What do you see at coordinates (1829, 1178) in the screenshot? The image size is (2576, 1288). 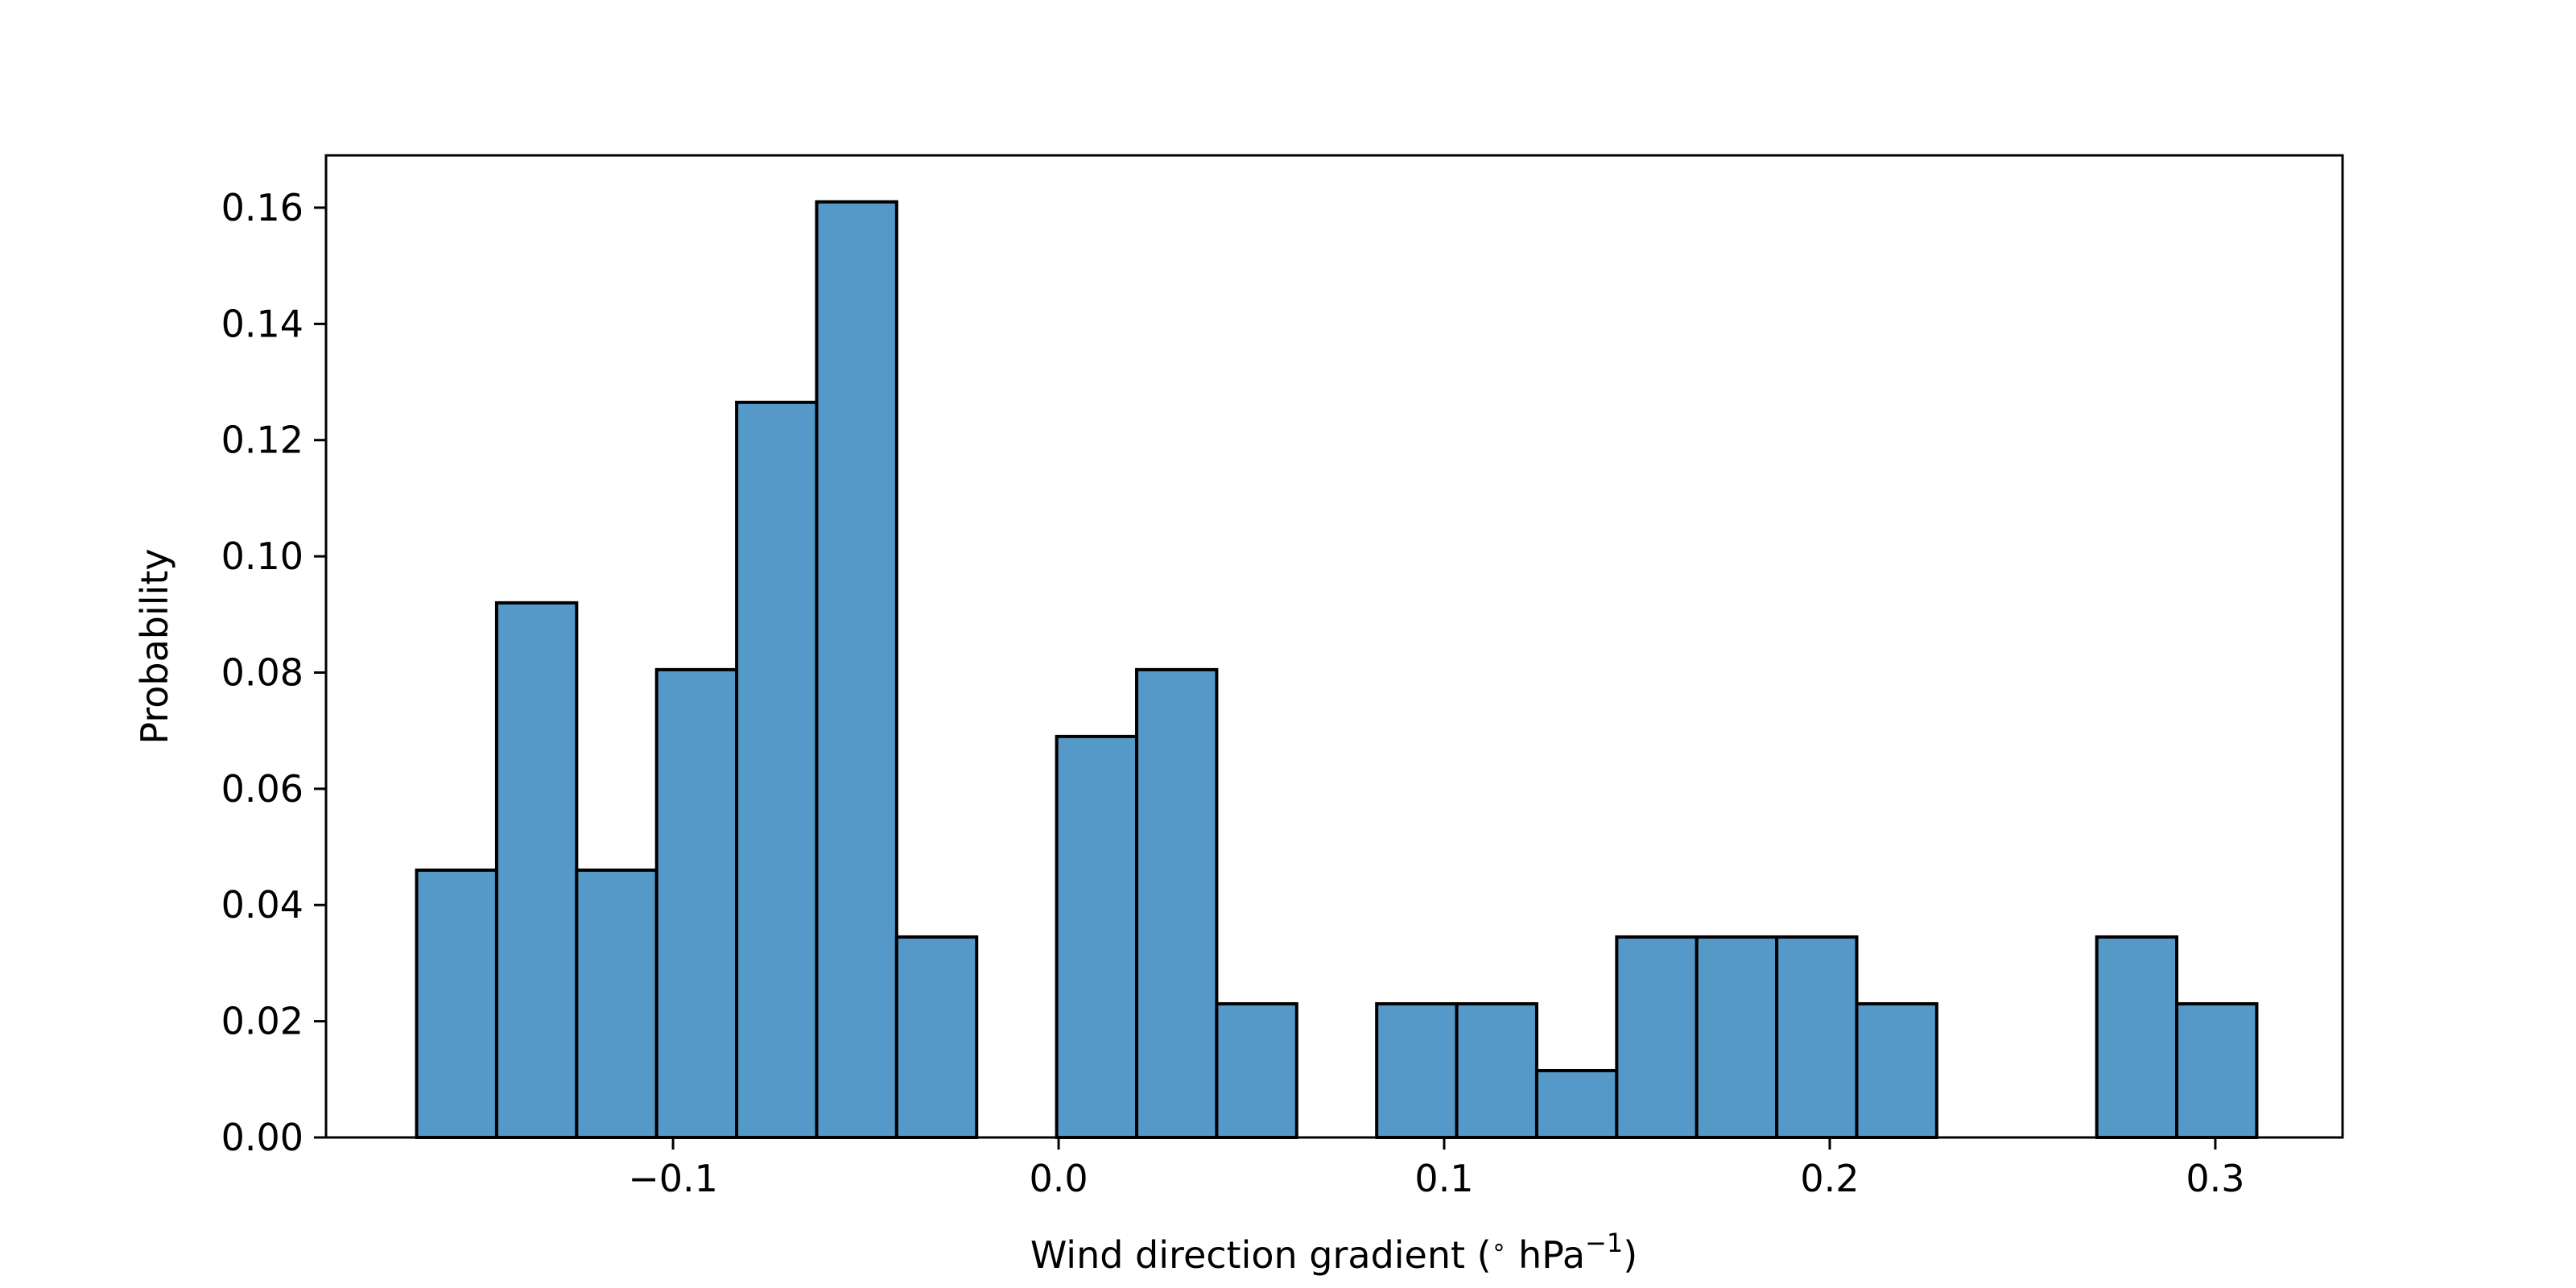 I see `x-tick-label: 0.2` at bounding box center [1829, 1178].